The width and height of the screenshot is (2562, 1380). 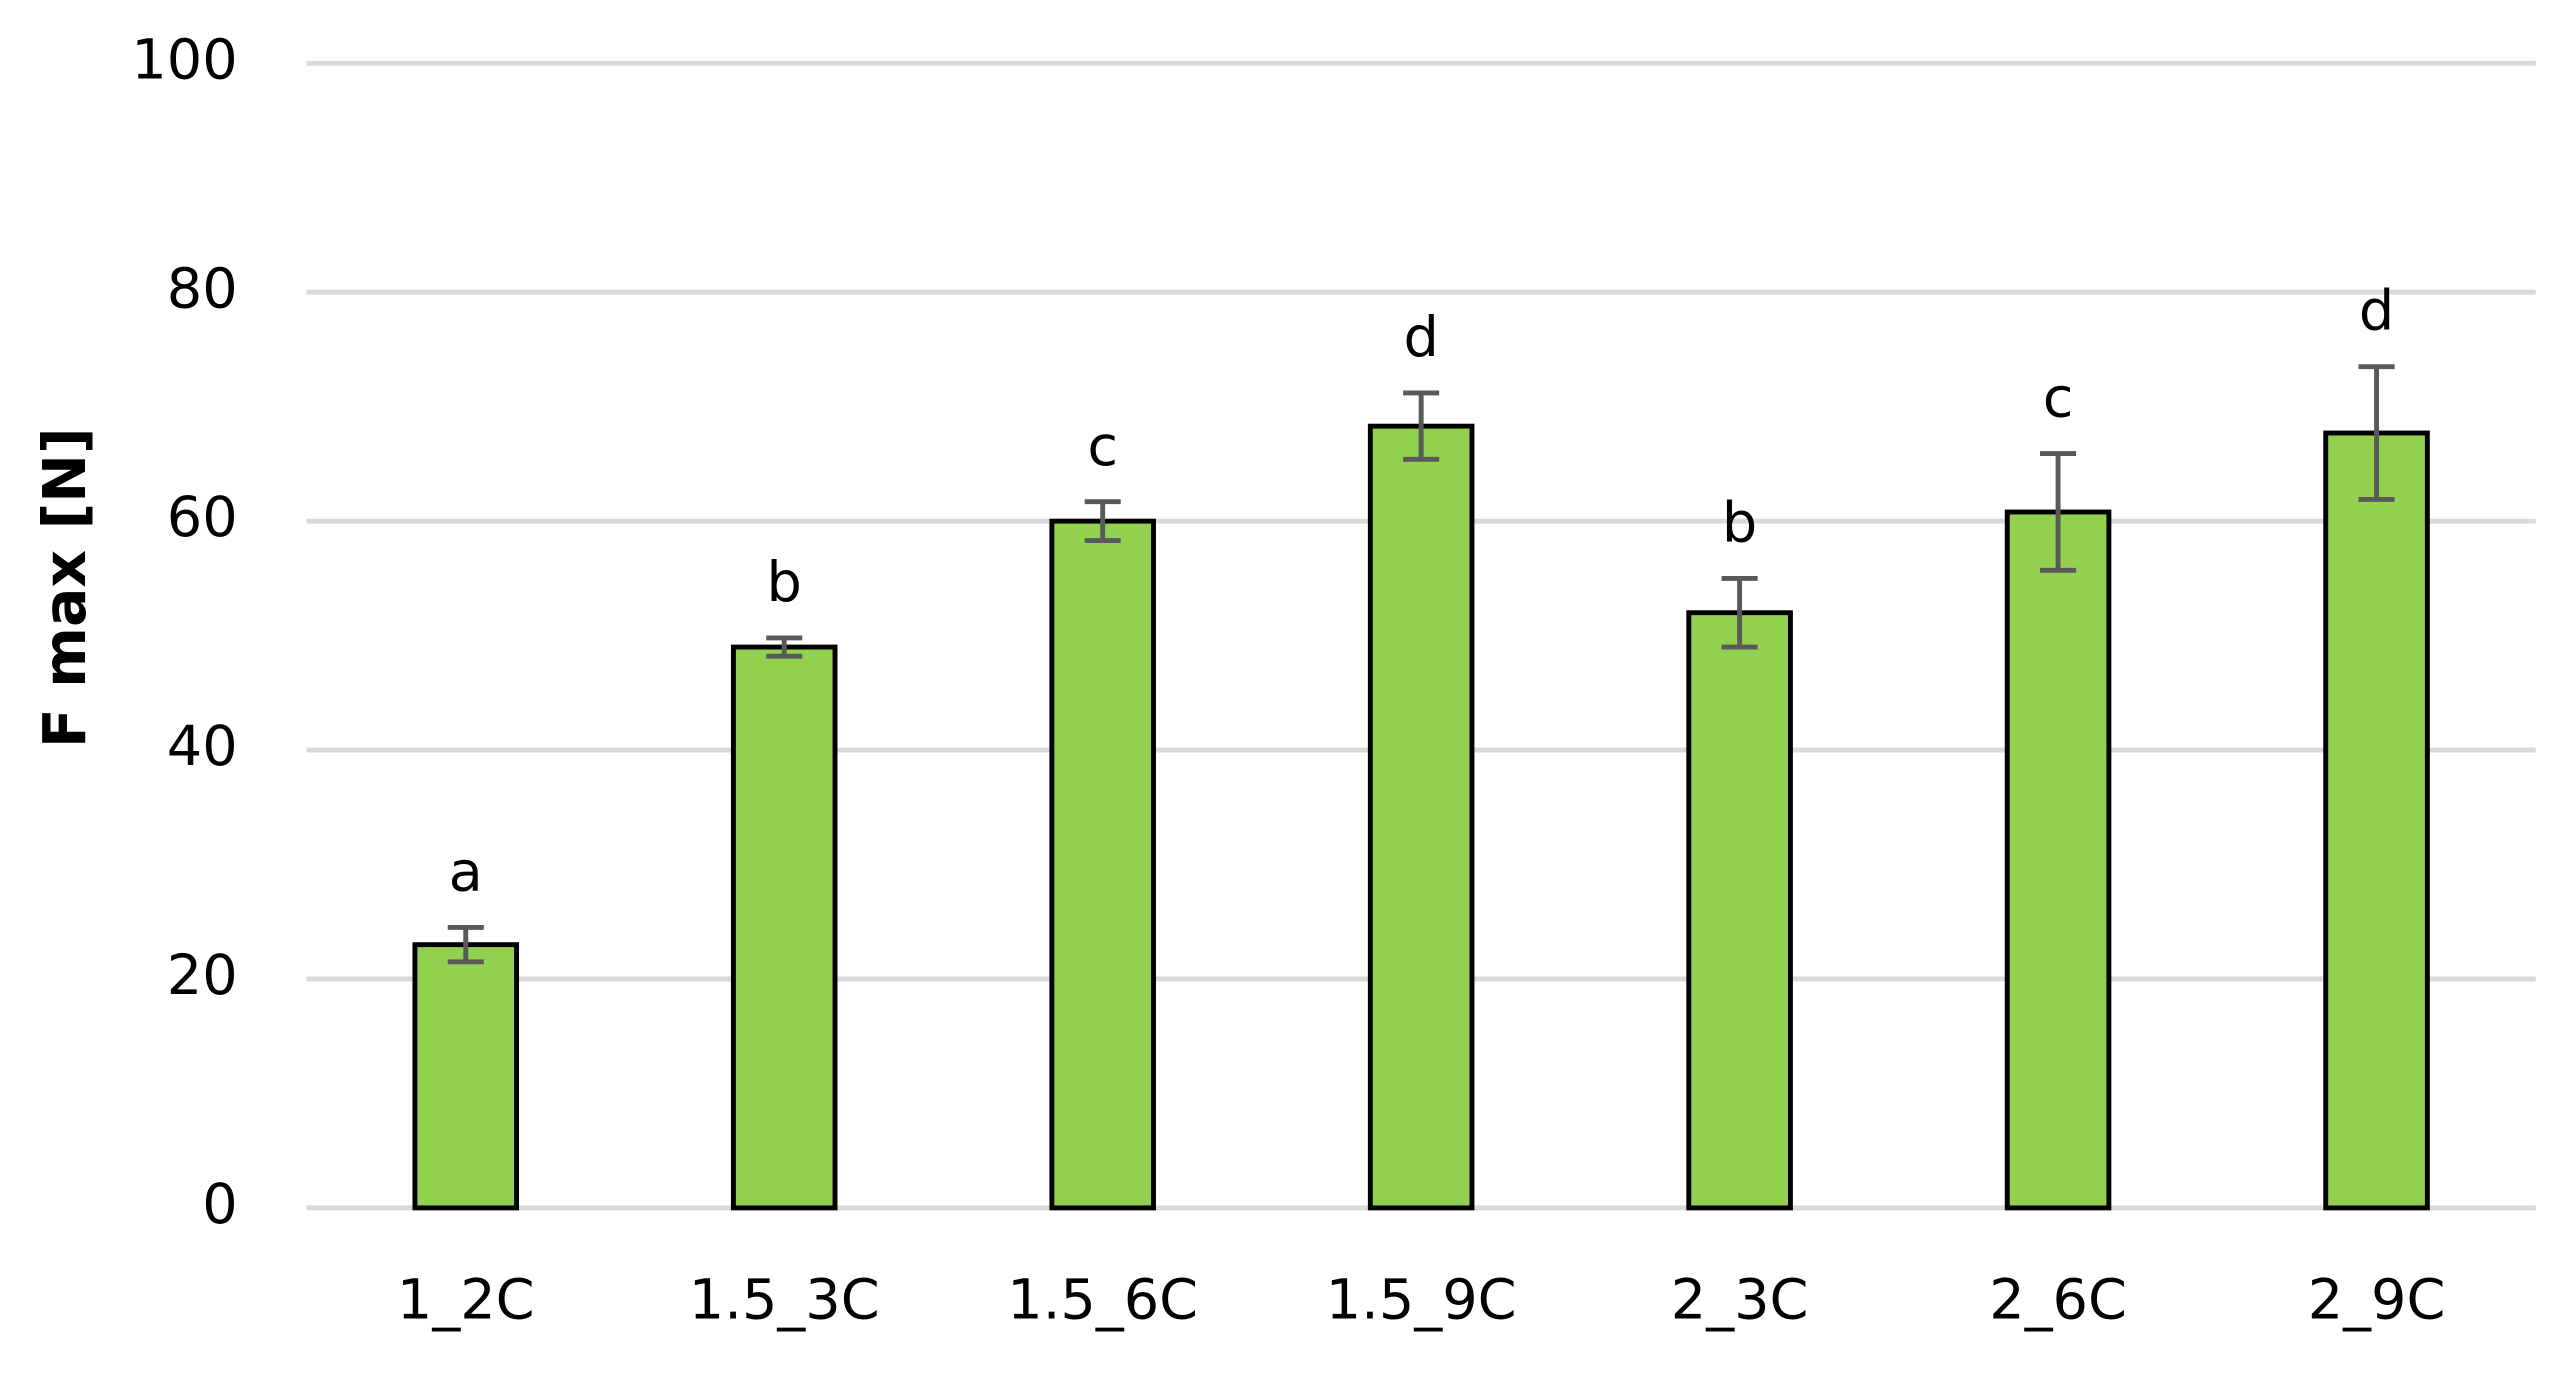 What do you see at coordinates (202, 747) in the screenshot?
I see `y-tick-label: 40` at bounding box center [202, 747].